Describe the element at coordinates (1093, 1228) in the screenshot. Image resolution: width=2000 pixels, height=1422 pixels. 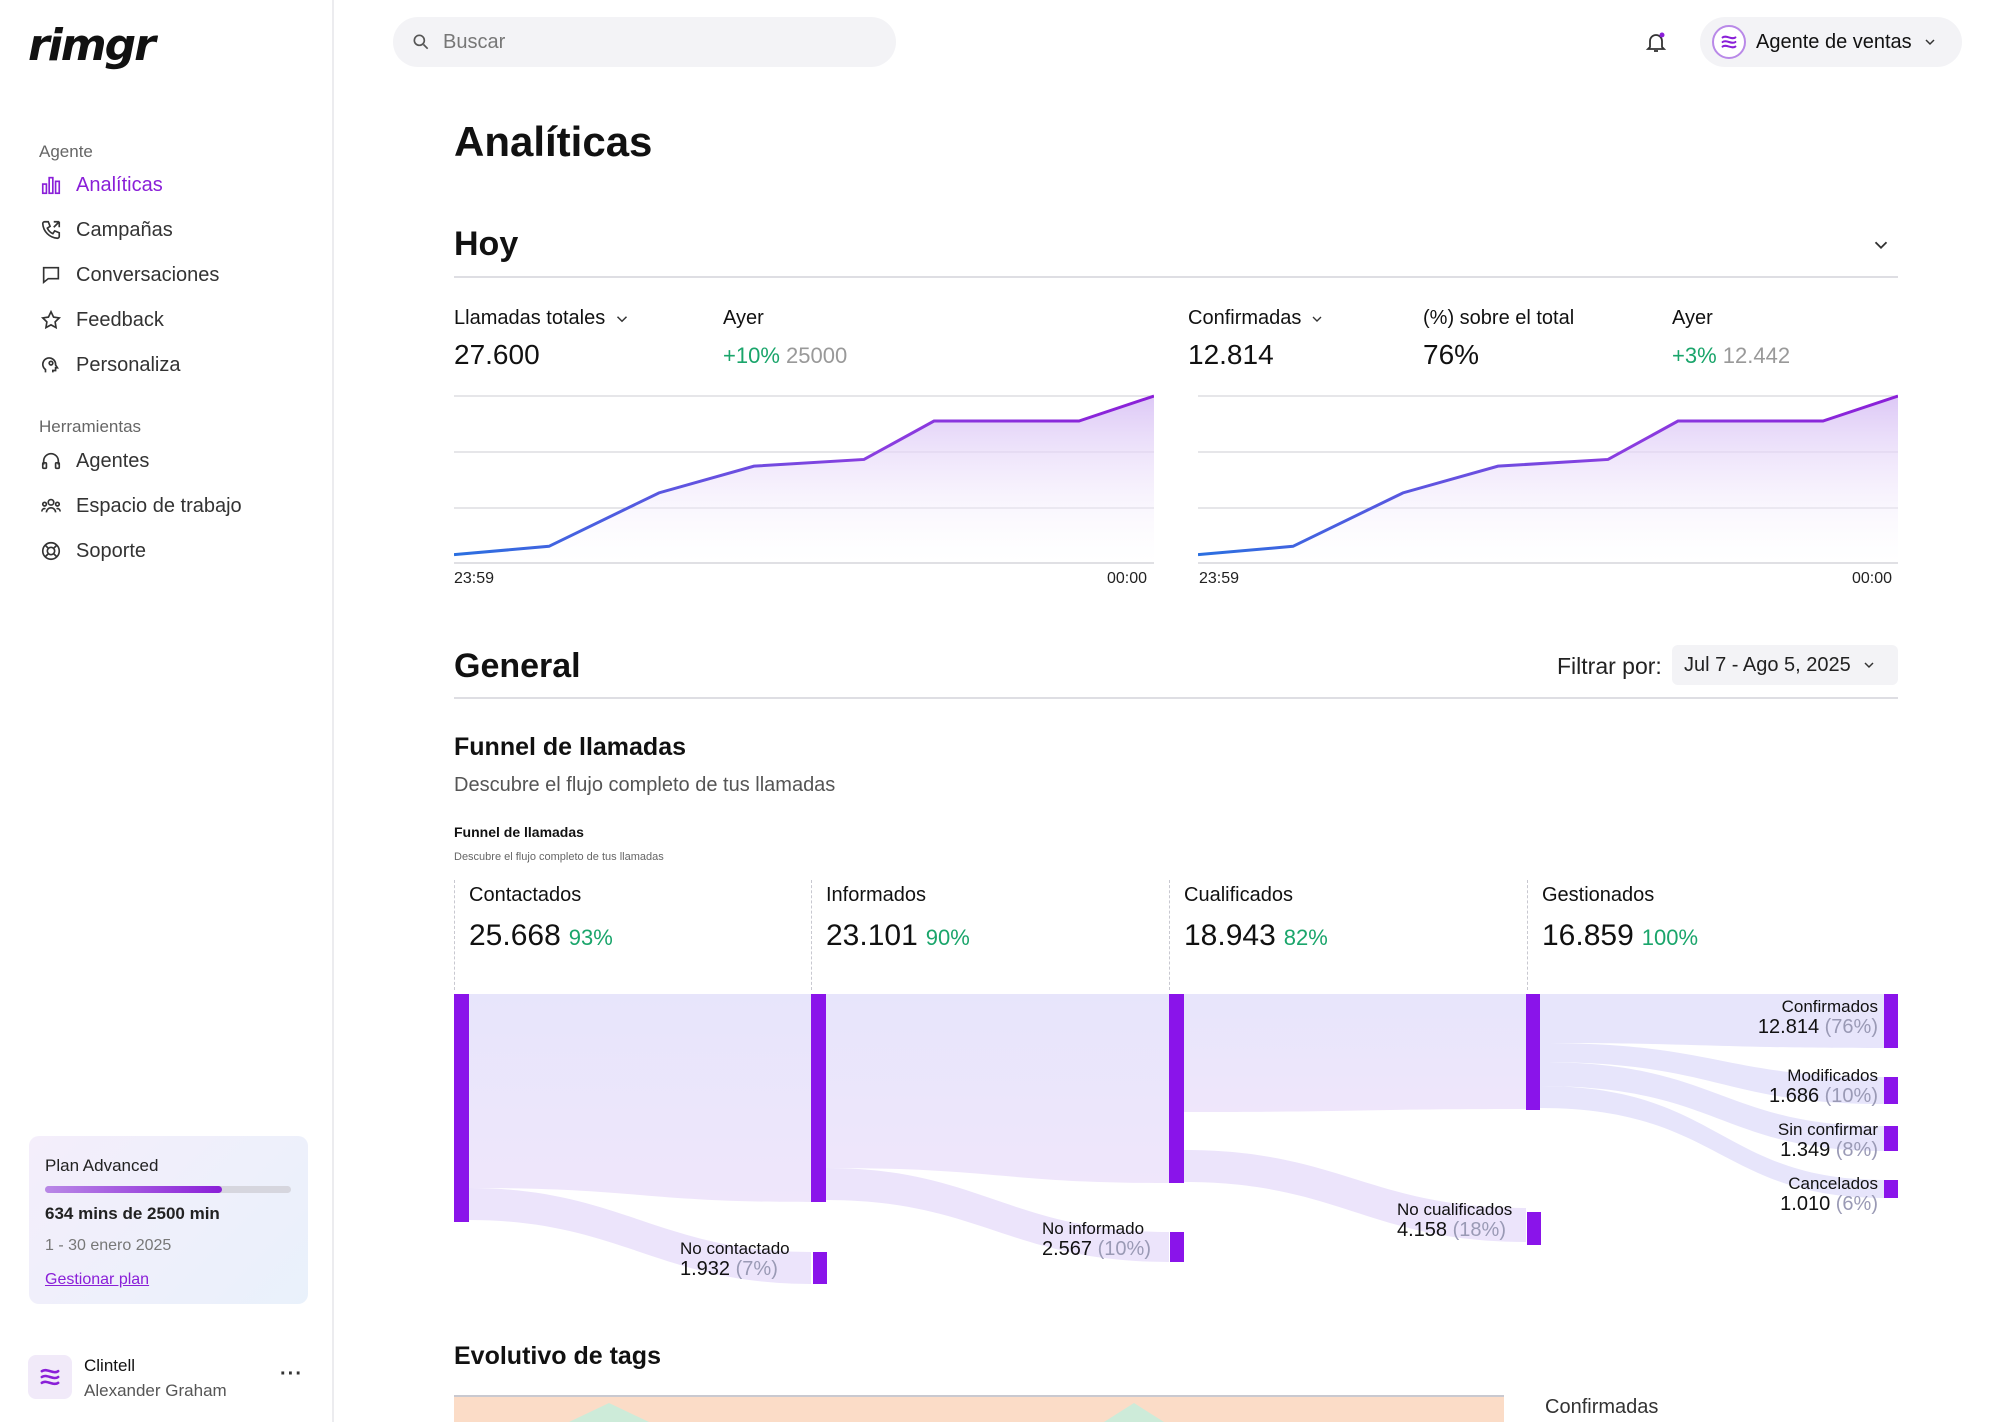
I see `drop-name: No informado` at that location.